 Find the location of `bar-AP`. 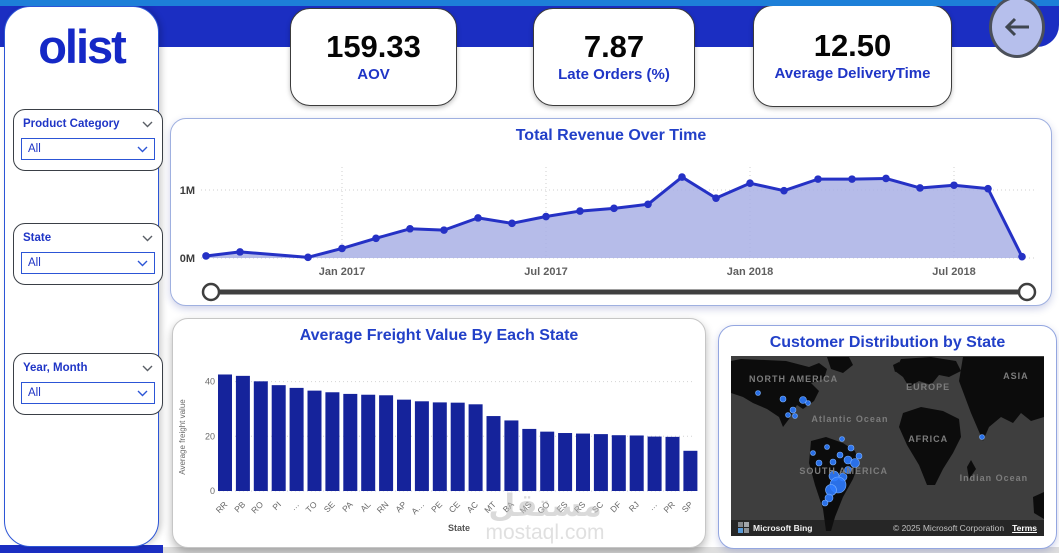

bar-AP is located at coordinates (404, 445).